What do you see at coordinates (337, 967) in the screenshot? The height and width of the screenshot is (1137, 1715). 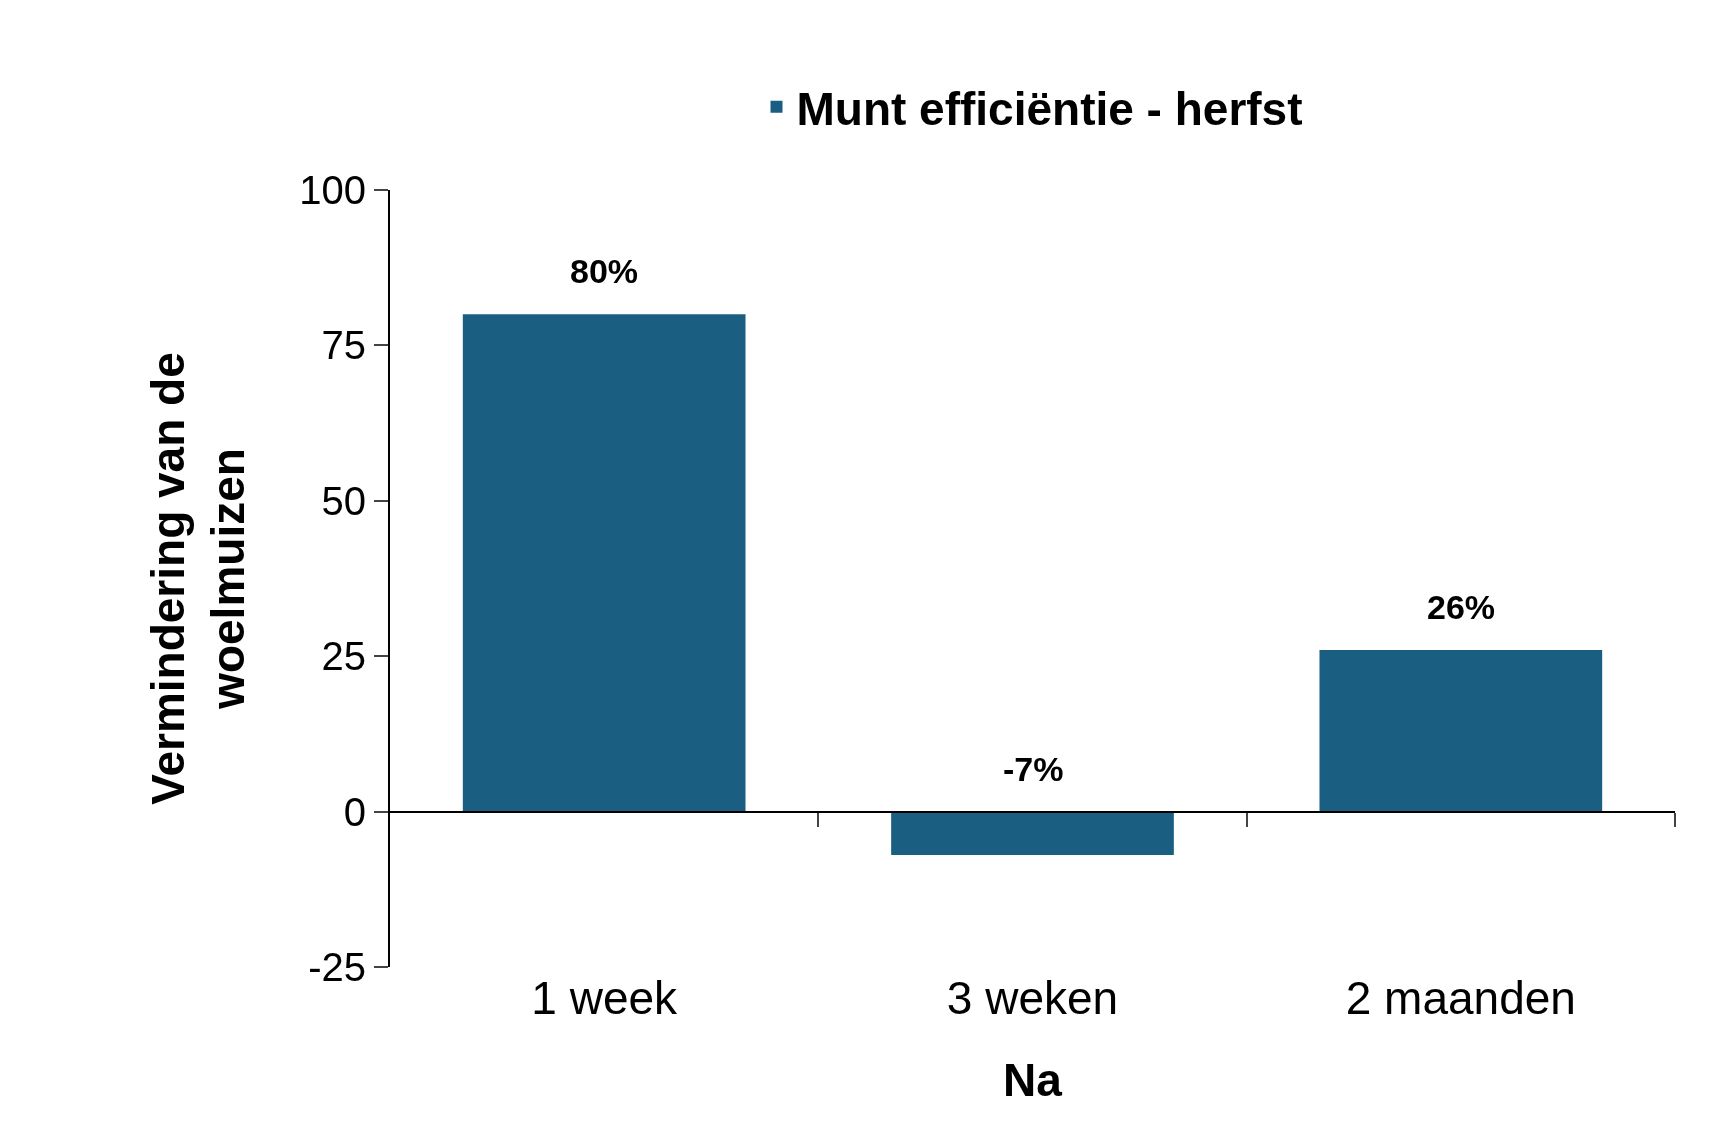 I see `y-tick-label: -25` at bounding box center [337, 967].